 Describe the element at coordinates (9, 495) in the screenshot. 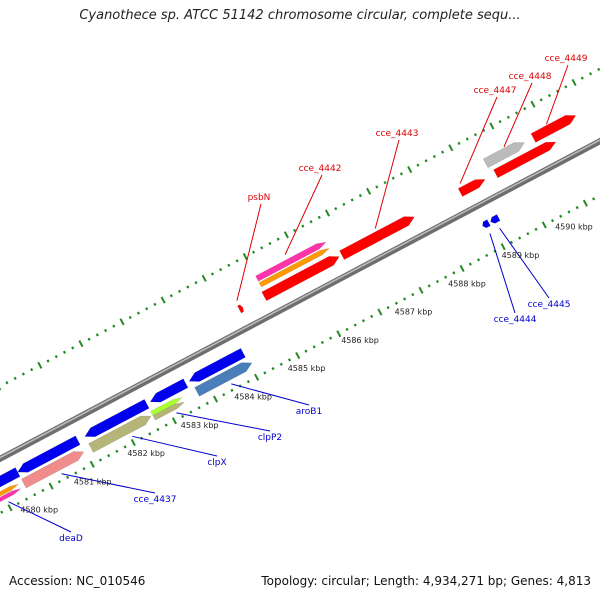

I see `deaD-orange-gene` at that location.